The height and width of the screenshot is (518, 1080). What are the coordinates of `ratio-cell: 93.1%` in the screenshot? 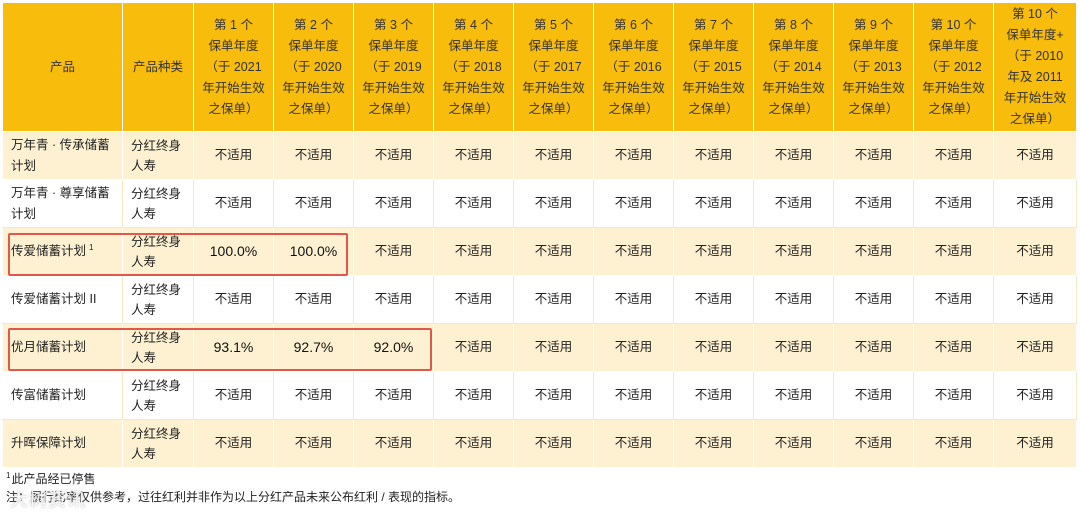 It's located at (233, 347).